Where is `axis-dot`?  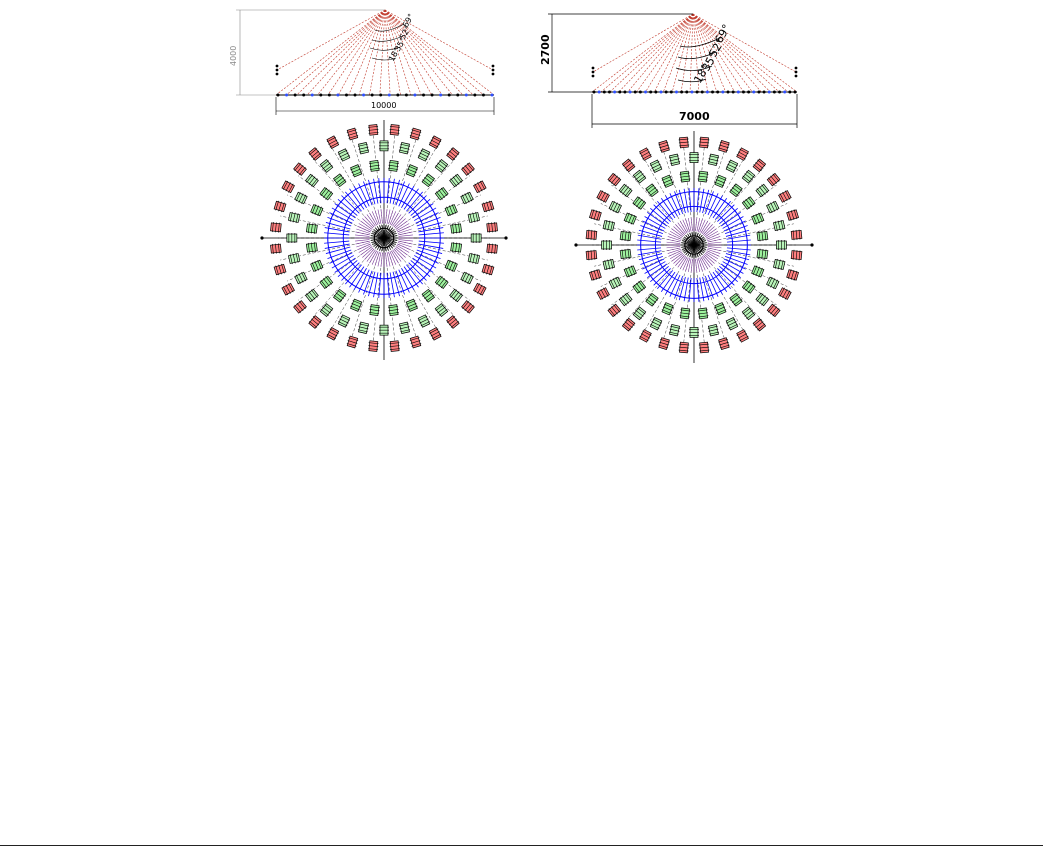 axis-dot is located at coordinates (262, 238).